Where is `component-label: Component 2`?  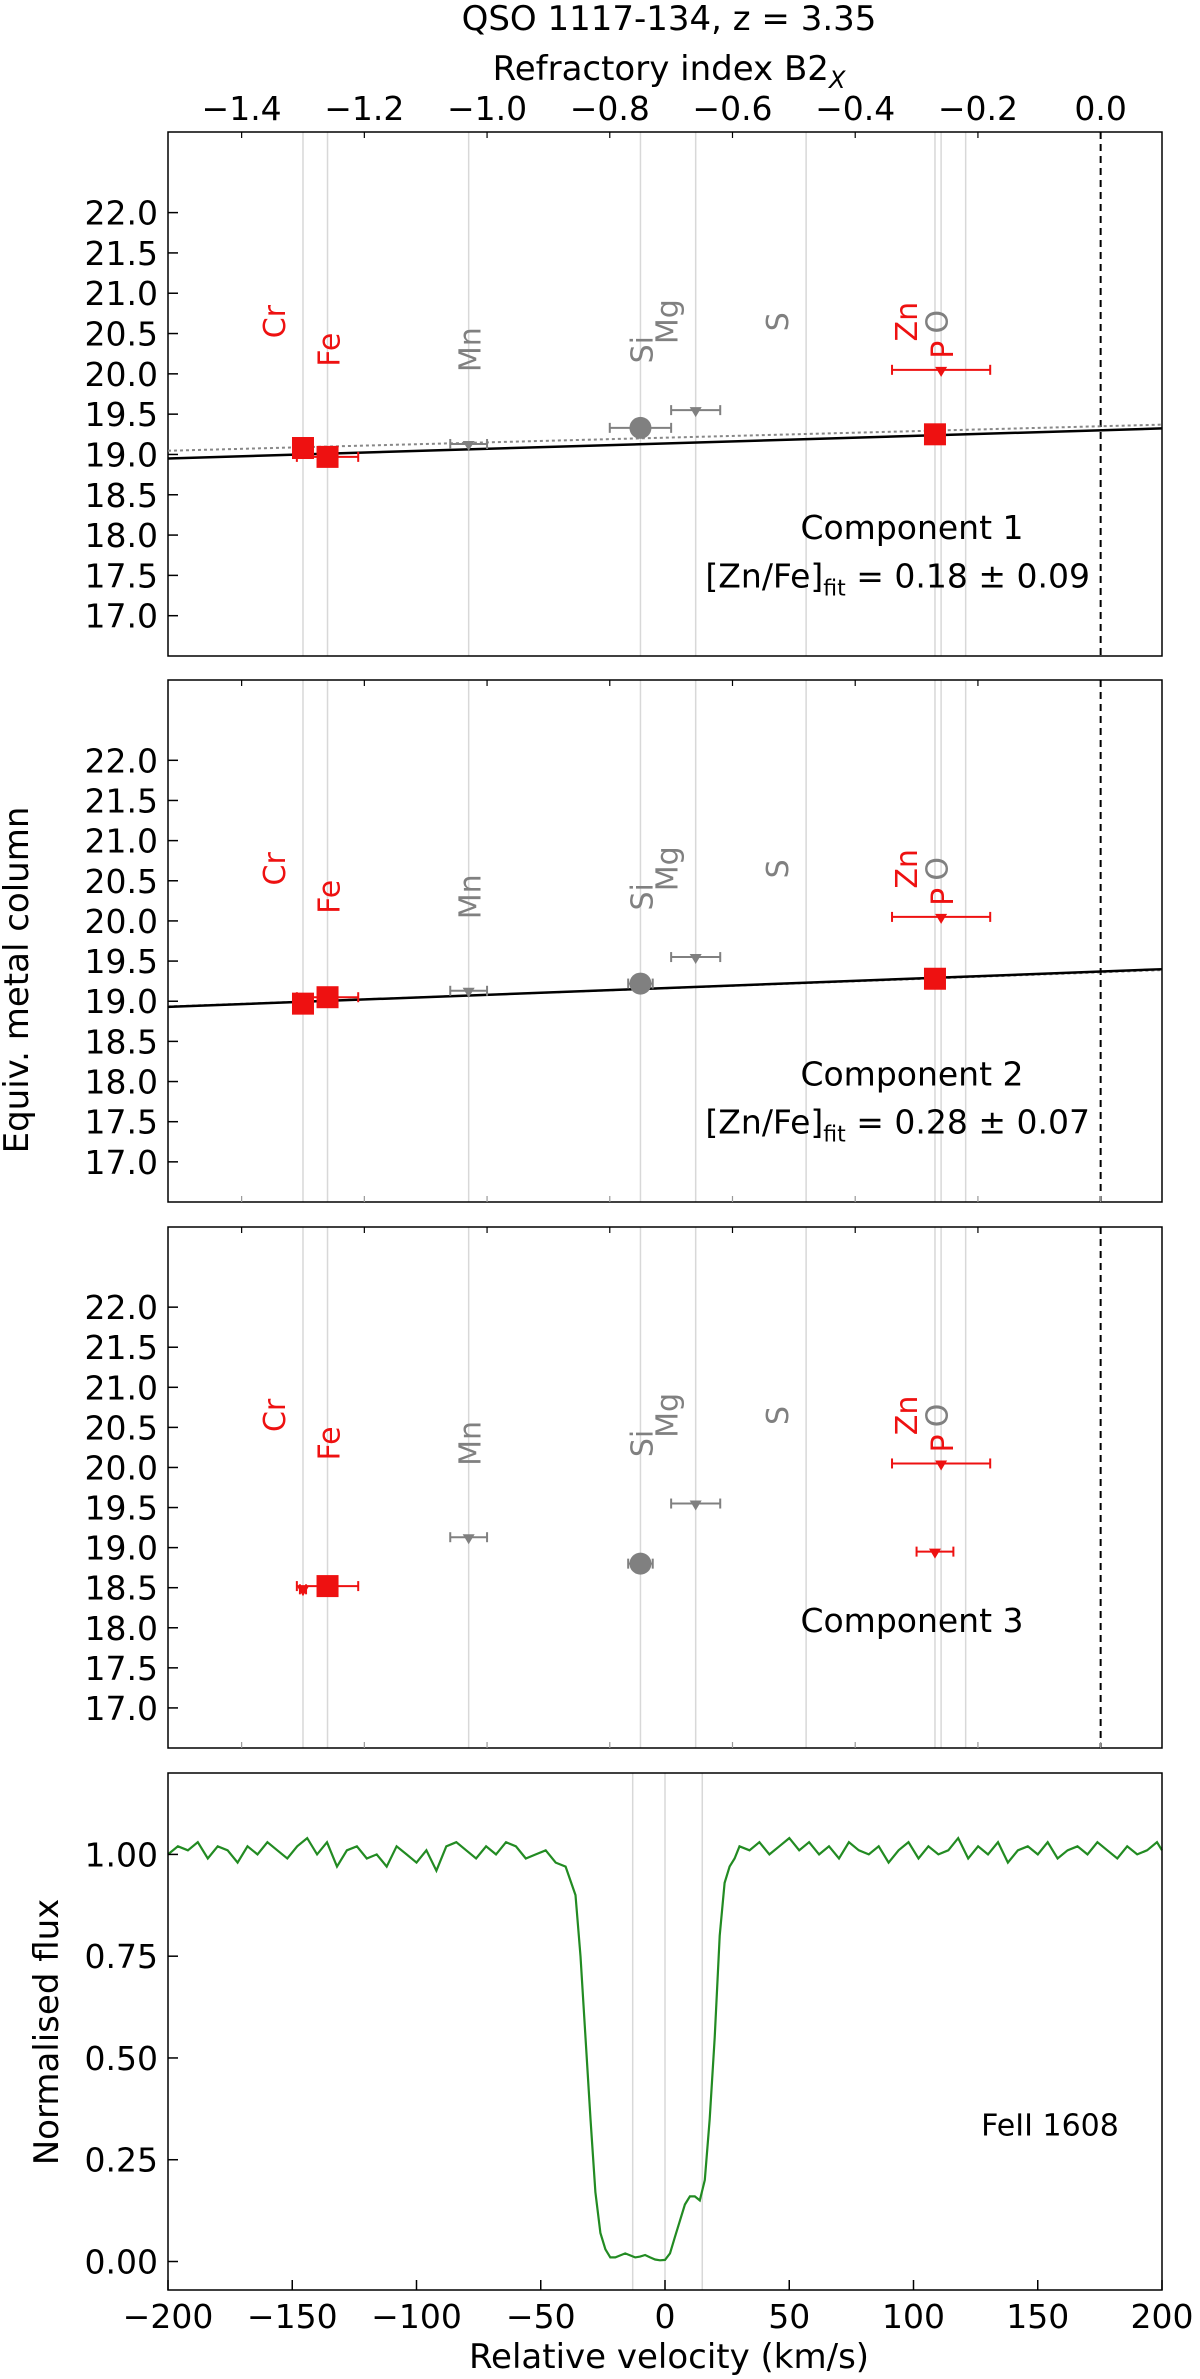
component-label: Component 2 is located at coordinates (911, 1074).